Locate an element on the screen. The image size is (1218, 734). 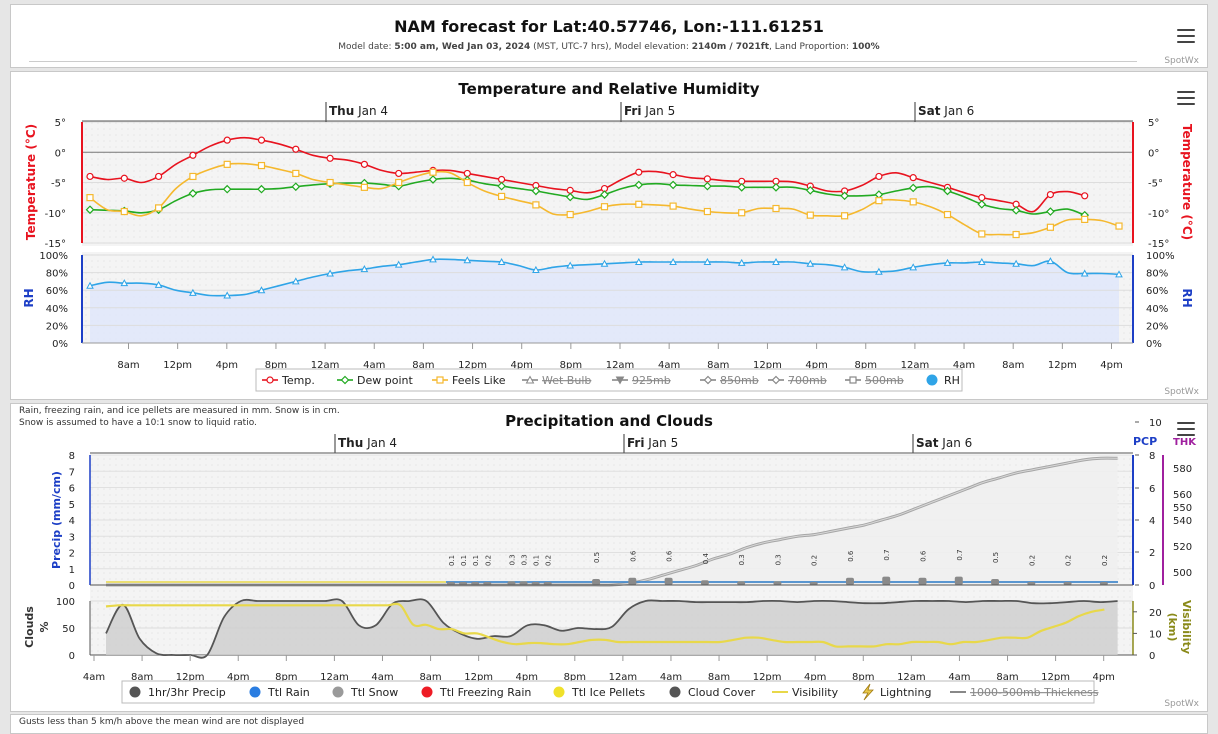
land-proportion: 100% is located at coordinates (865, 47).